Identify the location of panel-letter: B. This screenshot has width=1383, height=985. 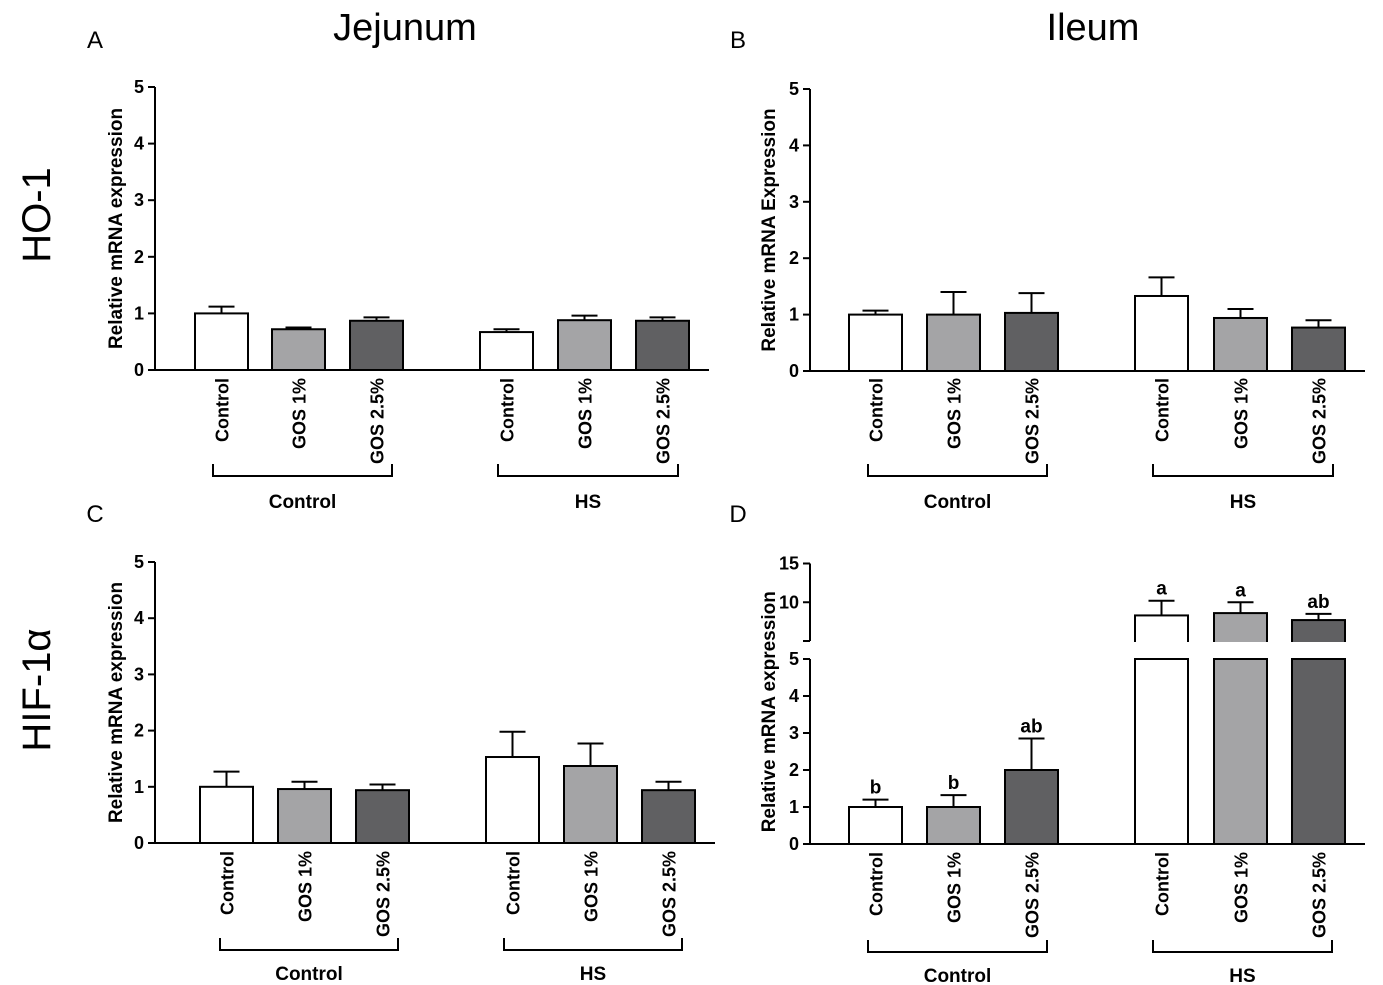
(738, 40).